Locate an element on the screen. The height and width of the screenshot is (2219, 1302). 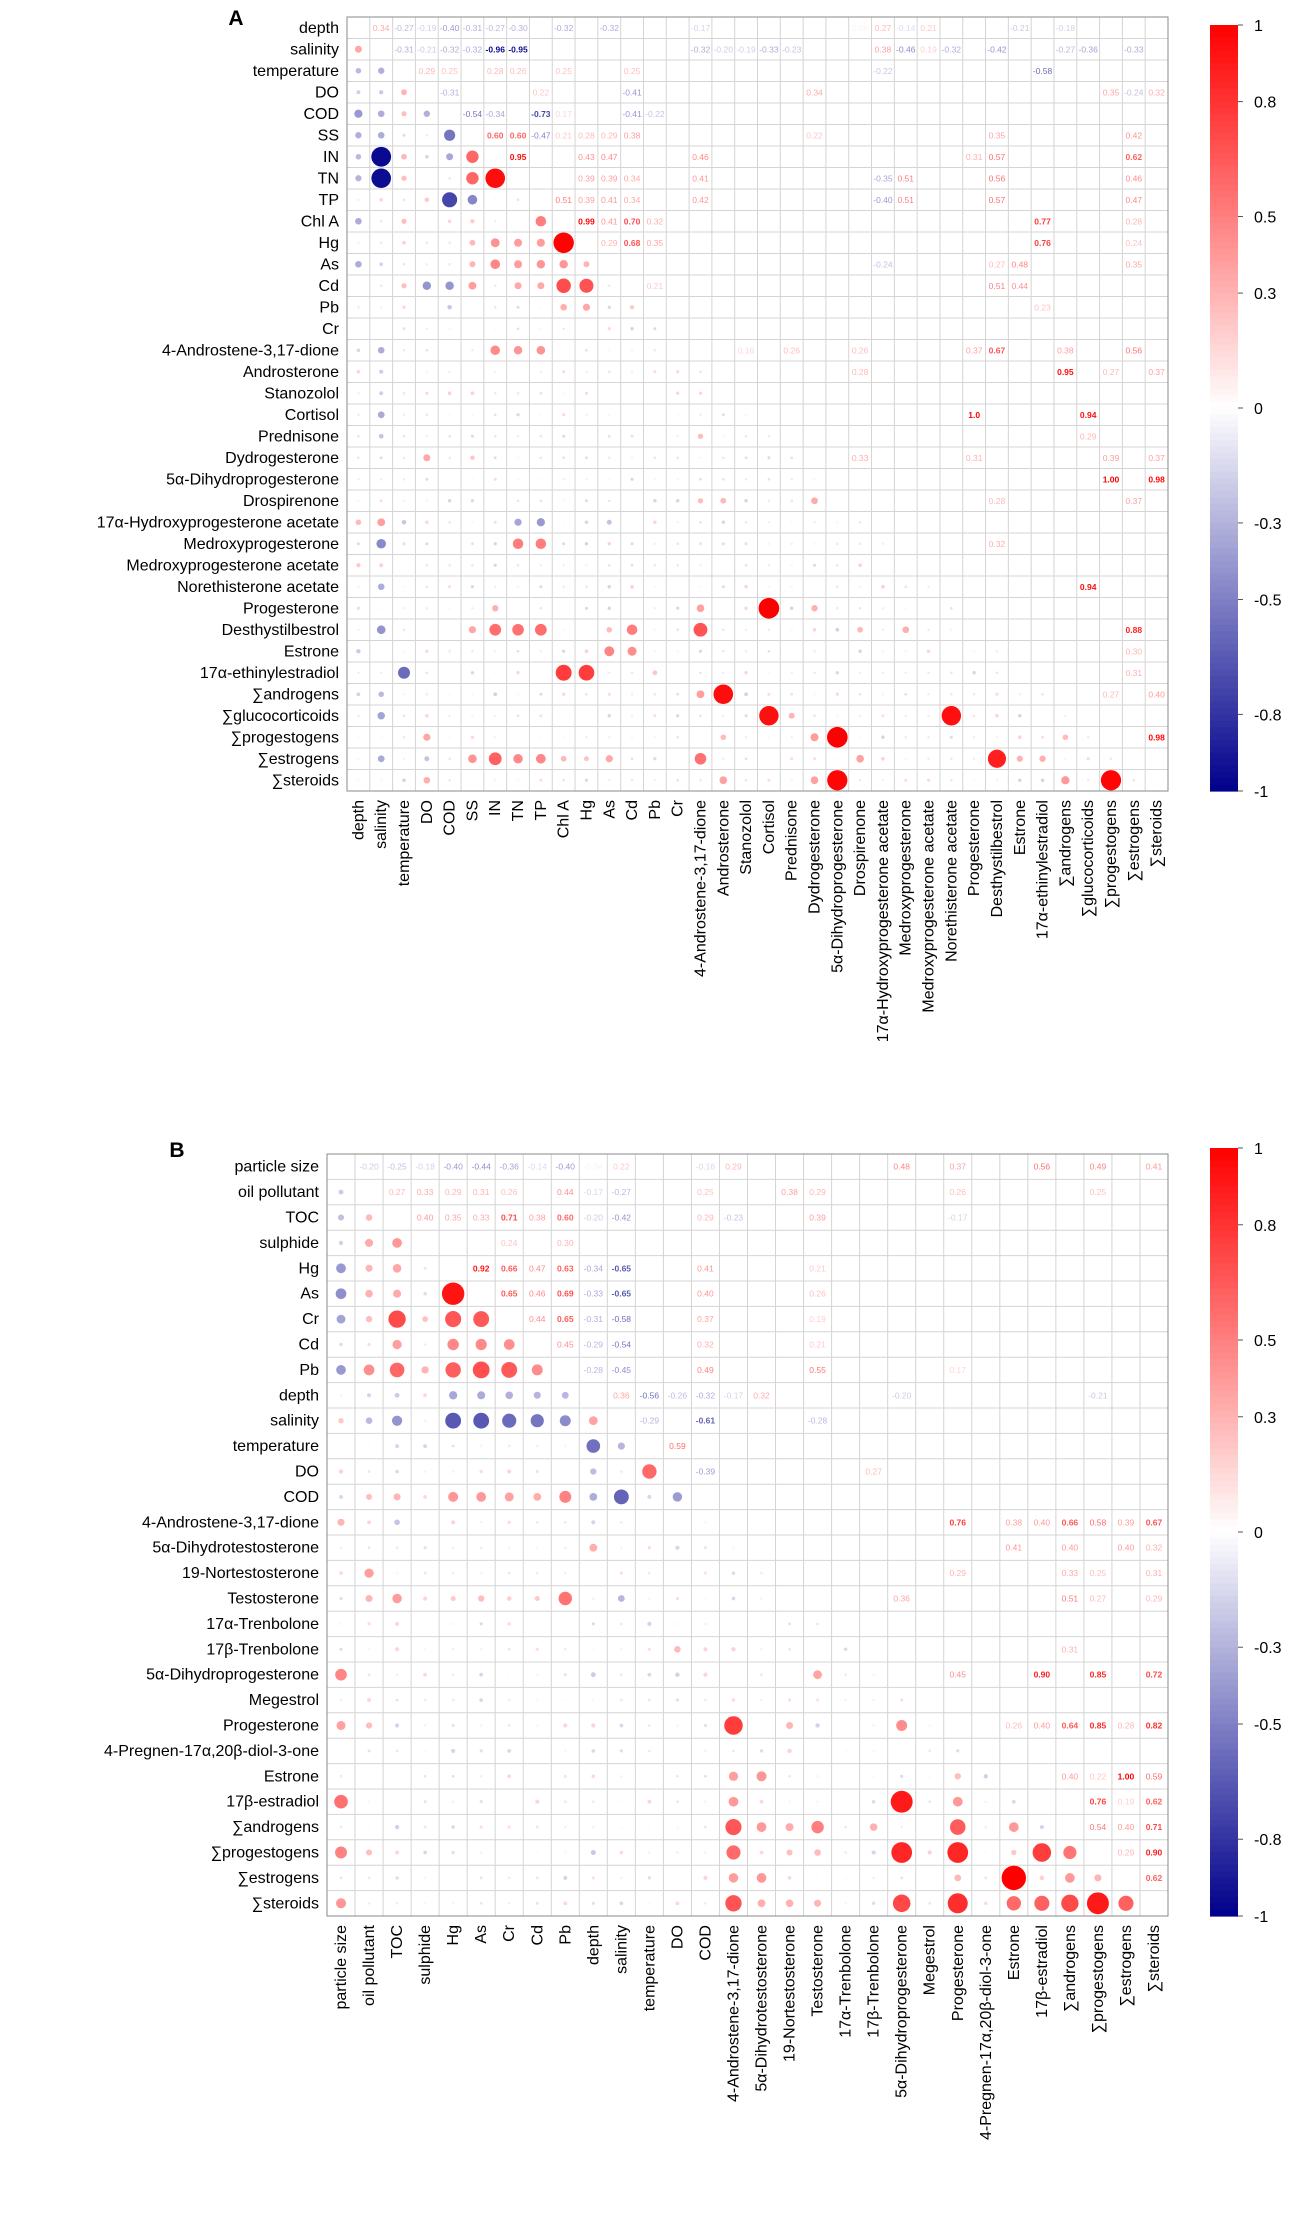
corr-value: 0.38 is located at coordinates (1065, 350).